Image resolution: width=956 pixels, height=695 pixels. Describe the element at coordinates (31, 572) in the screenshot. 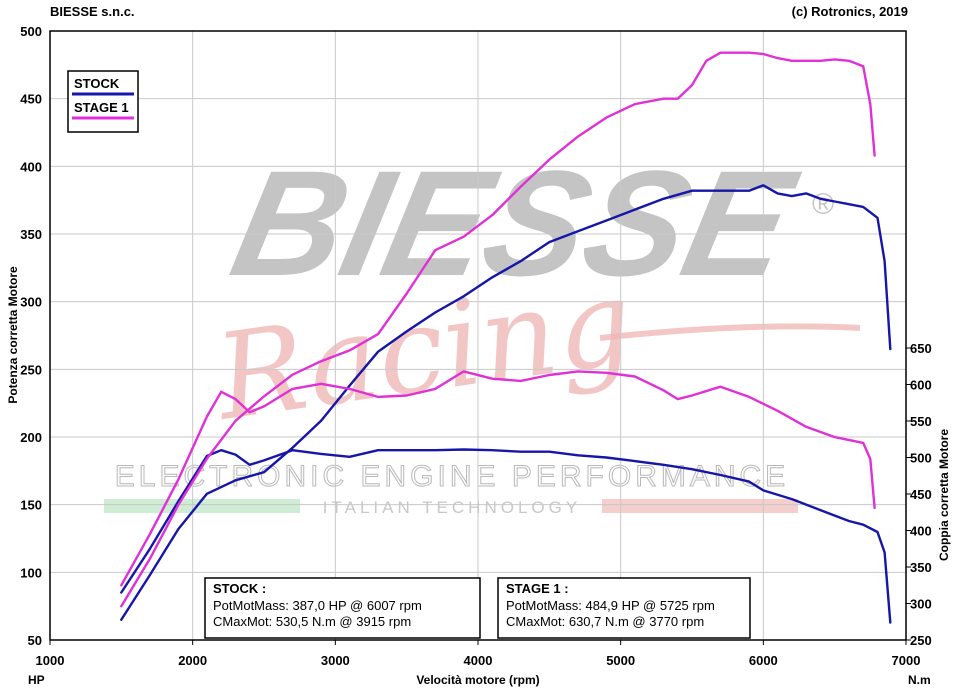

I see `y-left-tick-label-100: 100` at that location.